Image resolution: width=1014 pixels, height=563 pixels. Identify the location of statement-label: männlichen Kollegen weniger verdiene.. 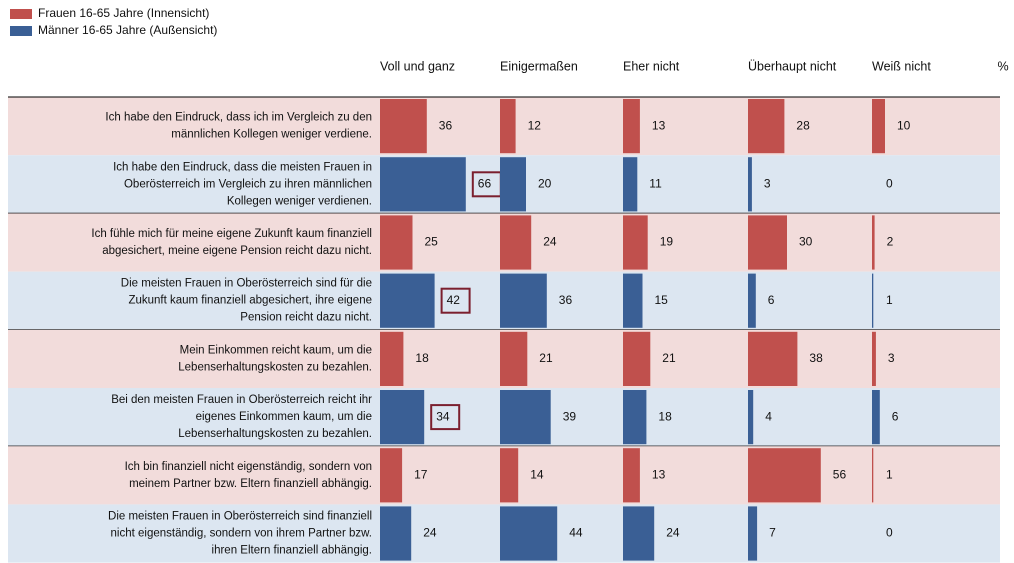
(271, 135).